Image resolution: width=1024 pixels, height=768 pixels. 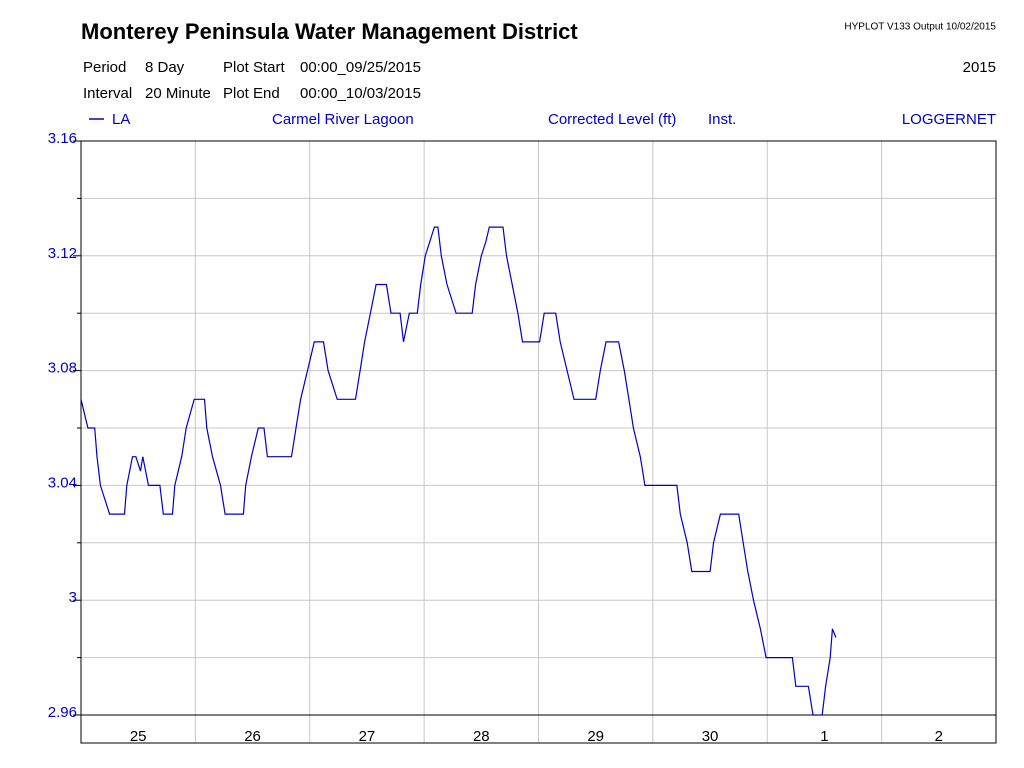 I want to click on x-tick-label: 25, so click(x=138, y=736).